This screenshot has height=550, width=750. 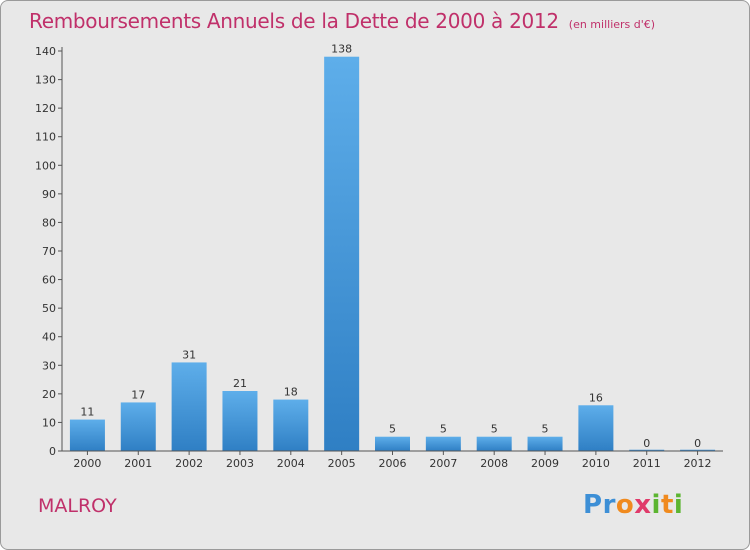 What do you see at coordinates (138, 394) in the screenshot?
I see `bar-value-label: 17` at bounding box center [138, 394].